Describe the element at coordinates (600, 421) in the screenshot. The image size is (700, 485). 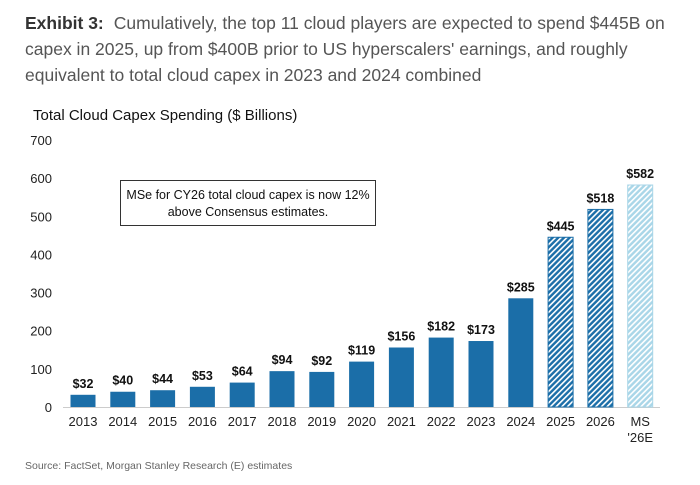
I see `x-tick-label: 2026` at that location.